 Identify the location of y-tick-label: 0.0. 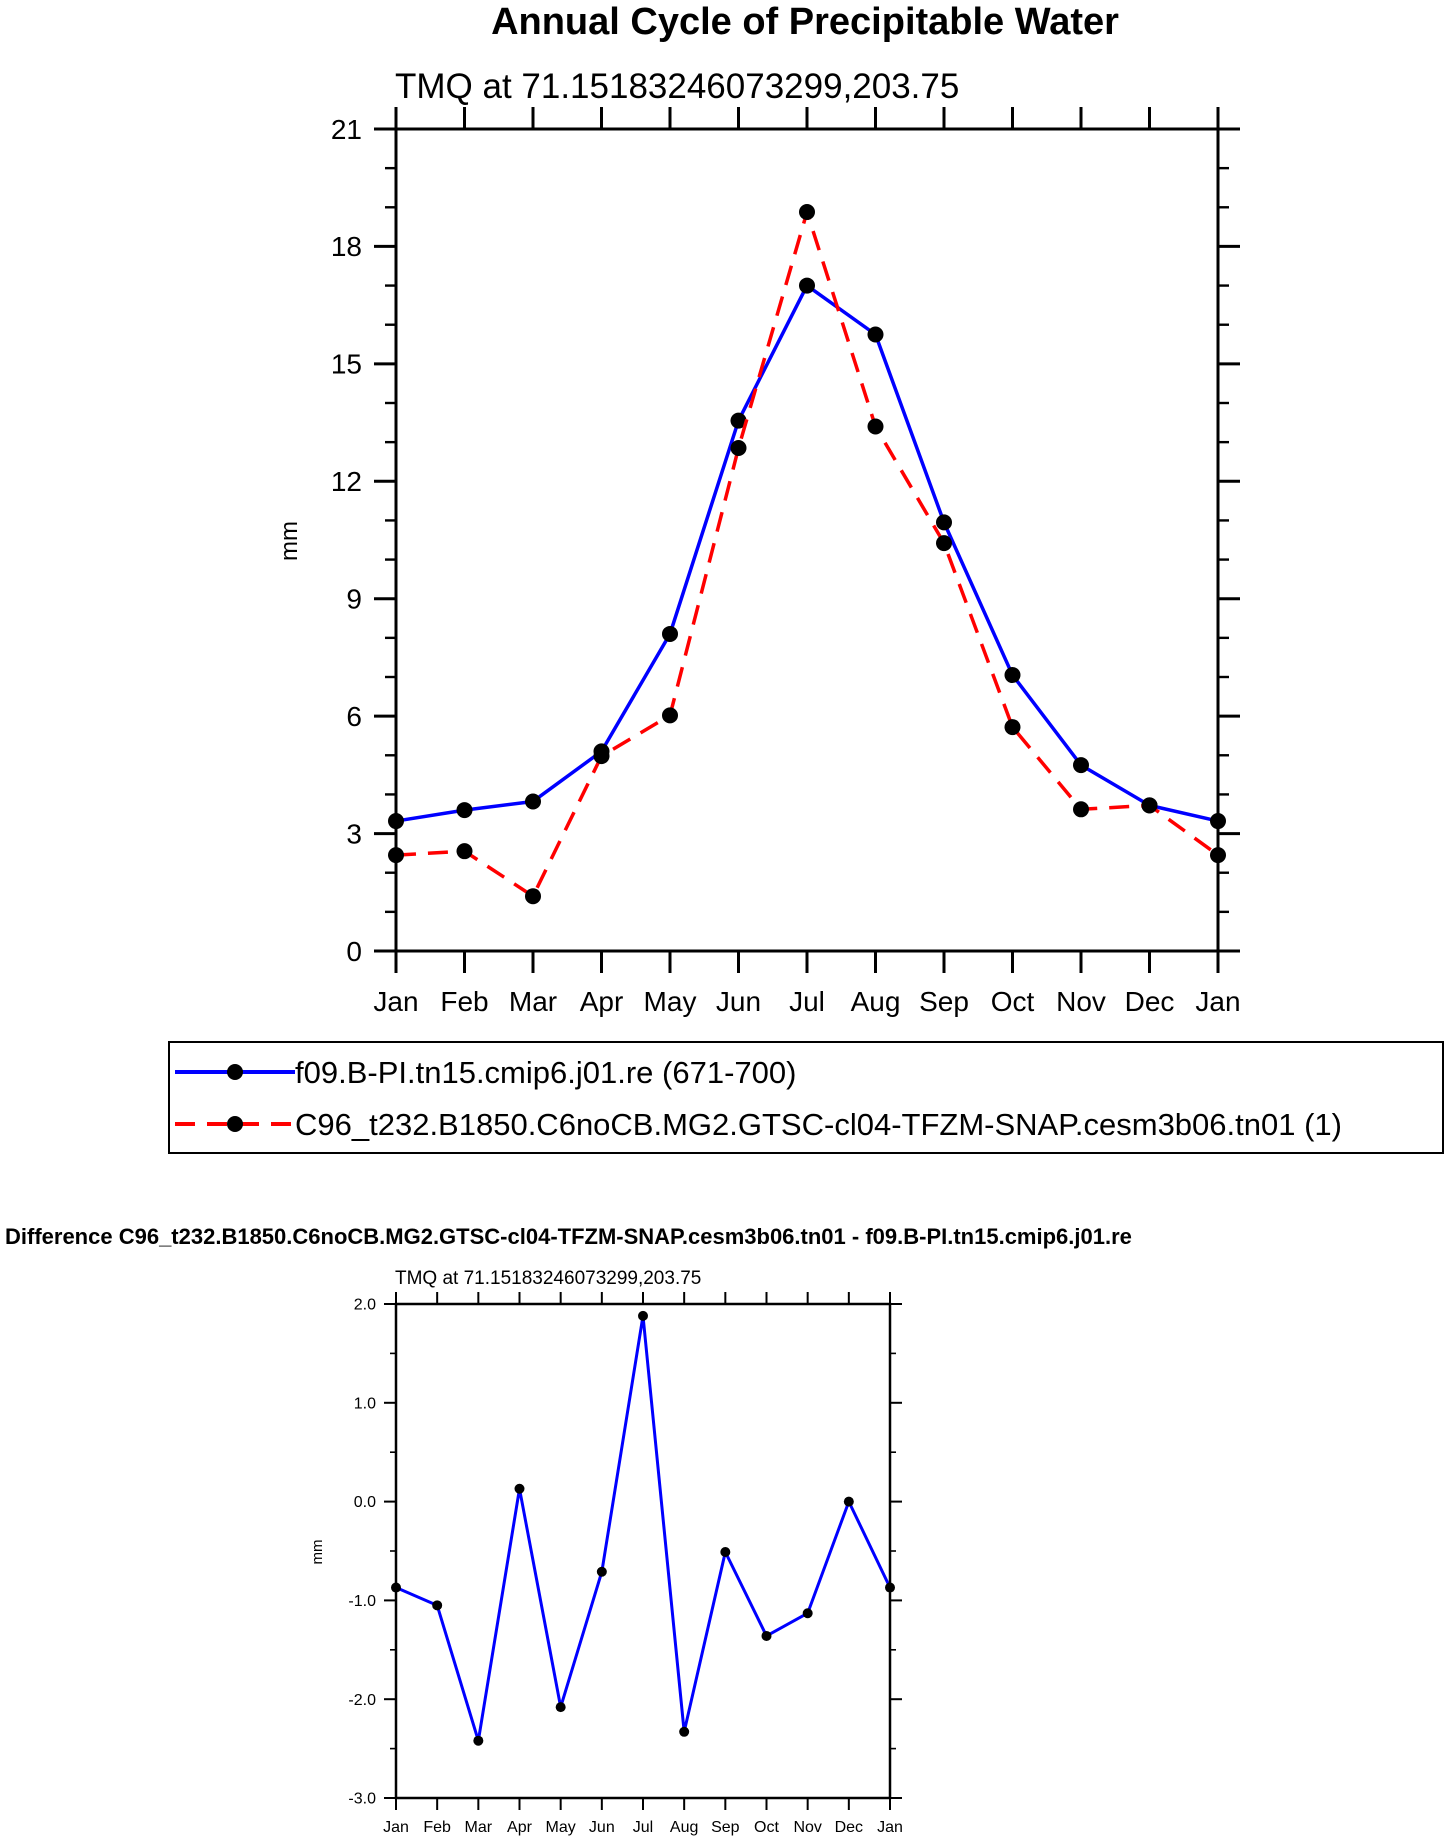
(365, 1502).